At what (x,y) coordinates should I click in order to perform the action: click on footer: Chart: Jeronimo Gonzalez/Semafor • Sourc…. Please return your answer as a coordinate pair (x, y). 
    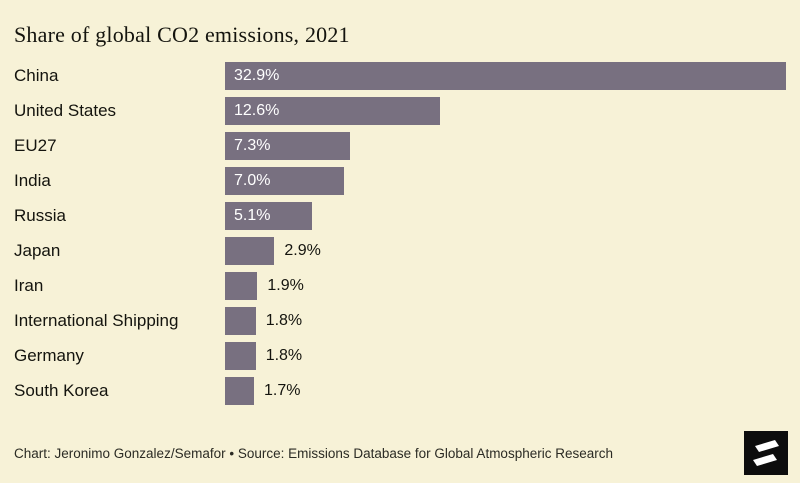
    Looking at the image, I should click on (401, 453).